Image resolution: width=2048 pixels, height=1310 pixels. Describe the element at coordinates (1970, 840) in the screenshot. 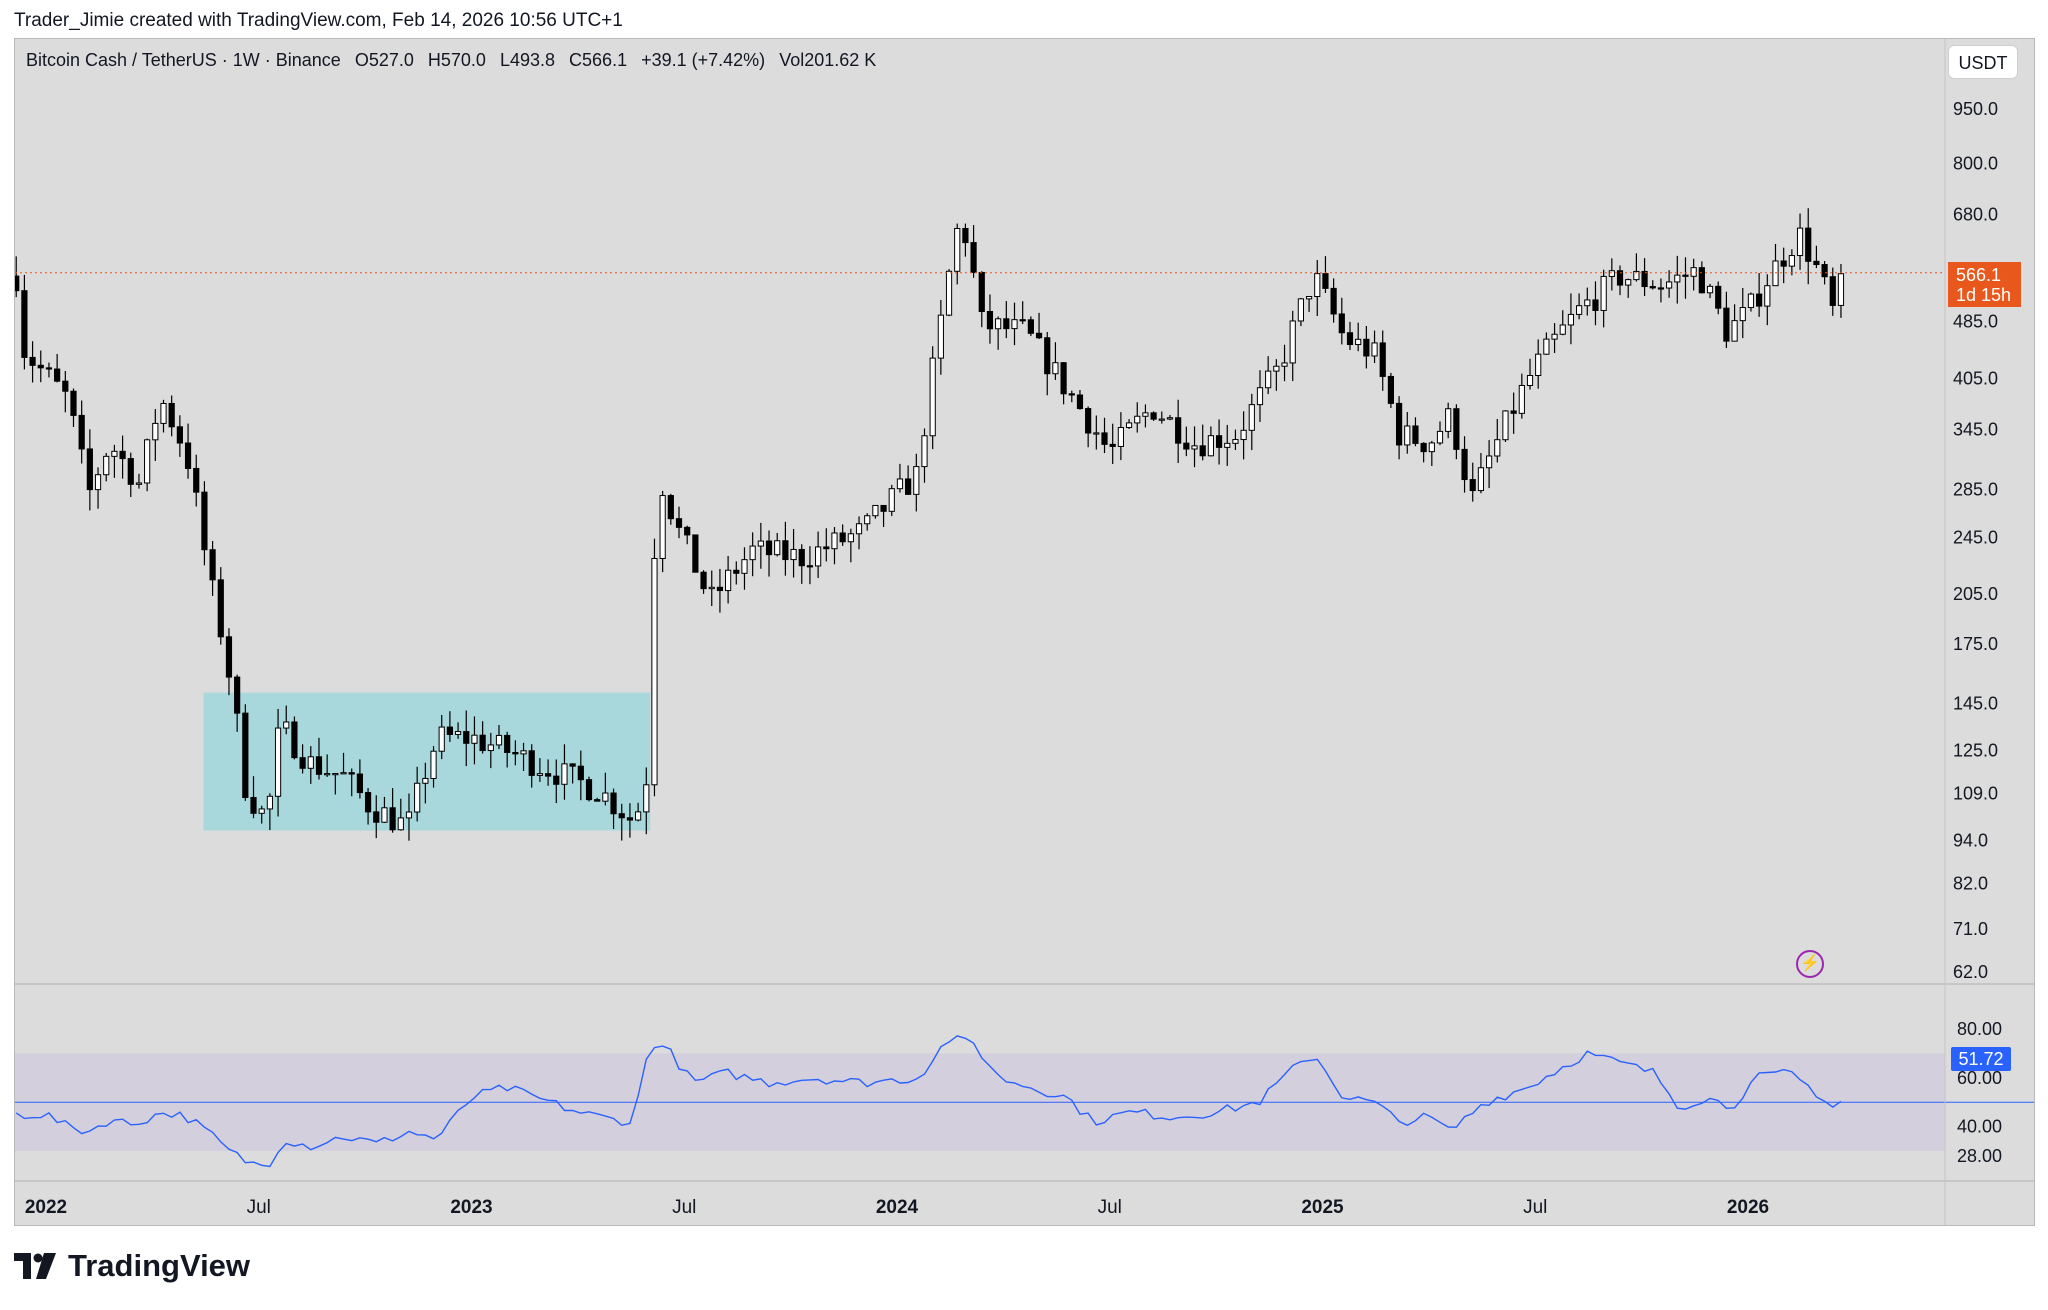

I see `price-tick-label: 94.0` at that location.